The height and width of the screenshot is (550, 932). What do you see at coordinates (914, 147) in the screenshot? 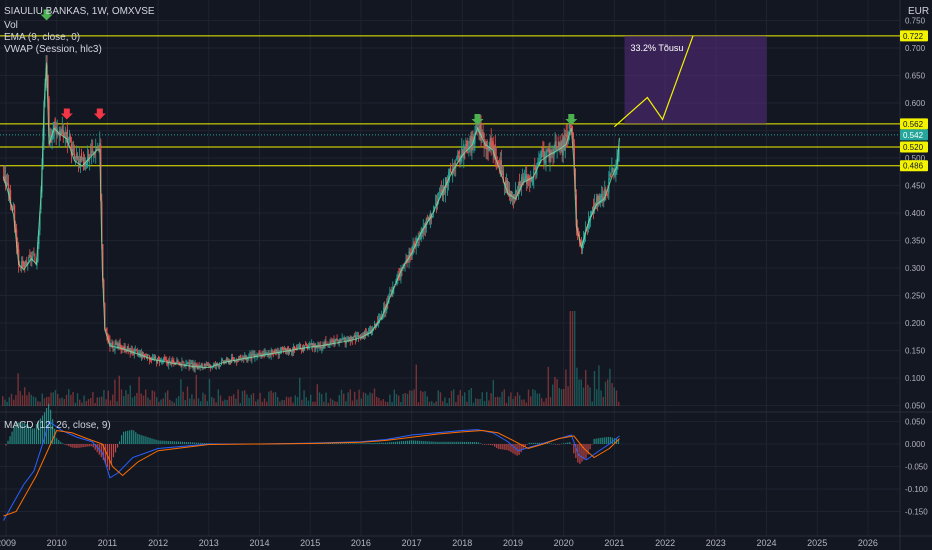
I see `level-price-tag` at bounding box center [914, 147].